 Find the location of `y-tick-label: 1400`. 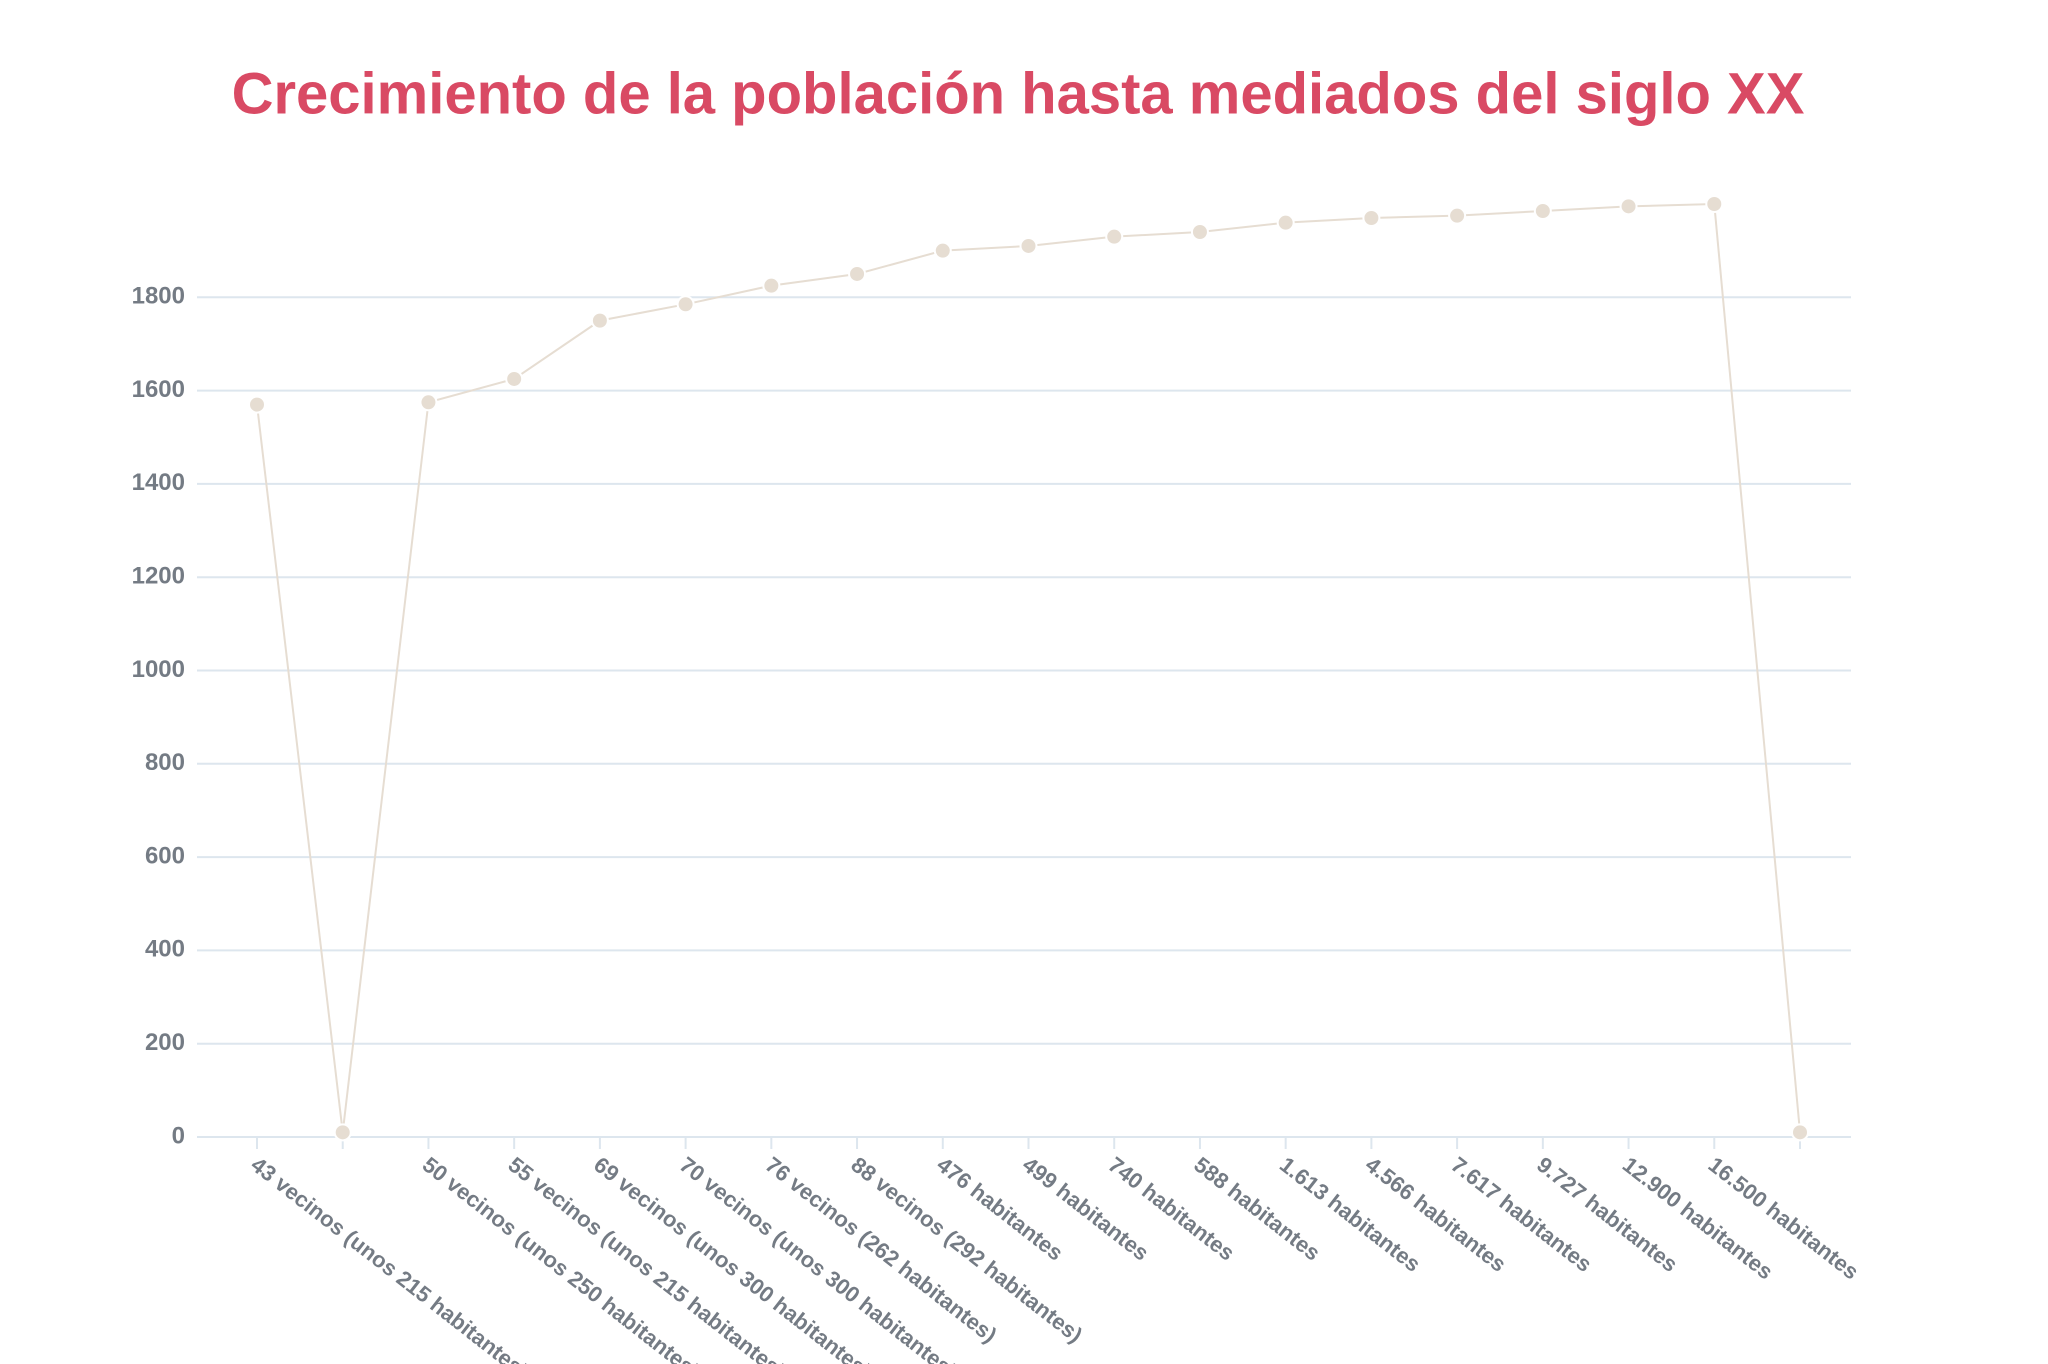

y-tick-label: 1400 is located at coordinates (158, 482).